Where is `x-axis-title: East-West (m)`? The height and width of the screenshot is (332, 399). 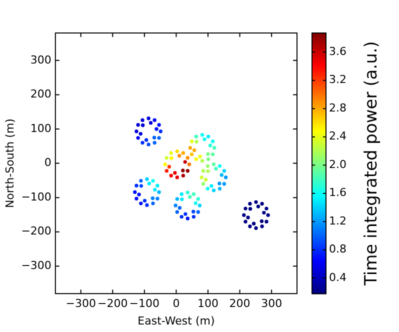 x-axis-title: East-West (m) is located at coordinates (176, 321).